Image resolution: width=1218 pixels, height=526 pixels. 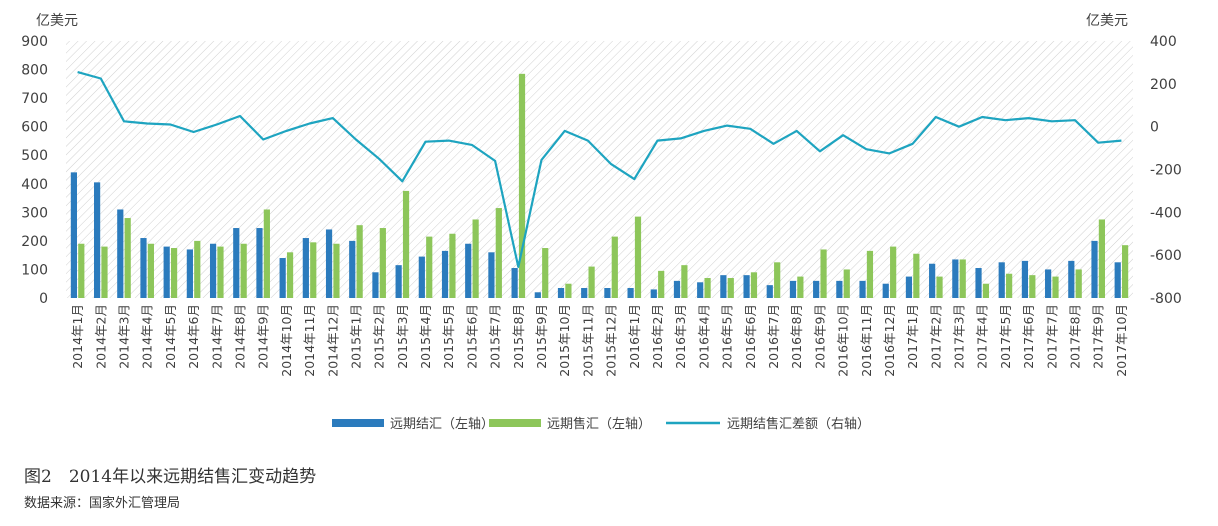 What do you see at coordinates (34, 156) in the screenshot?
I see `left-tick-label: 500` at bounding box center [34, 156].